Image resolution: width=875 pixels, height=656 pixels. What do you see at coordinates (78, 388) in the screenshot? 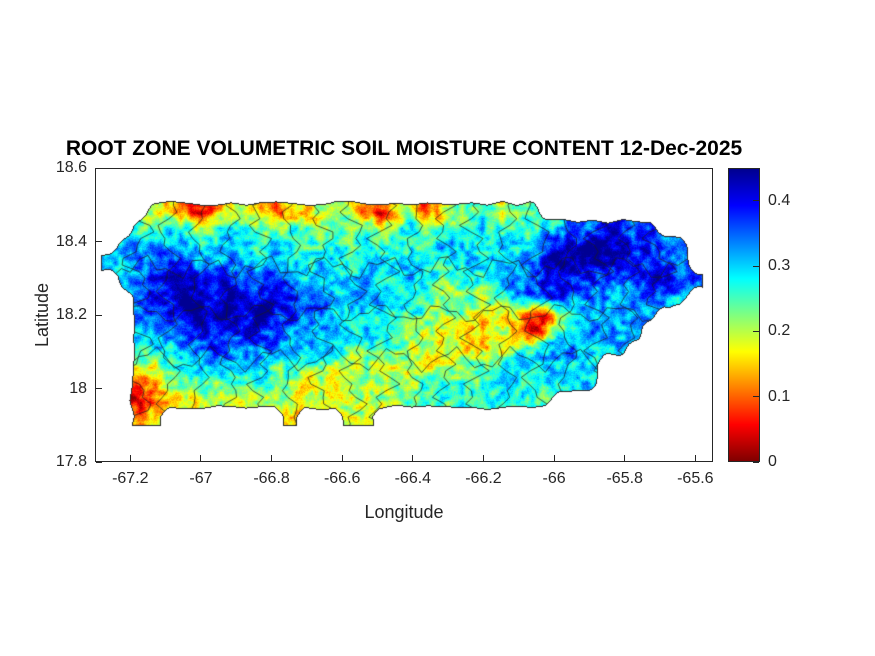
I see `y-tick-label: 18` at bounding box center [78, 388].